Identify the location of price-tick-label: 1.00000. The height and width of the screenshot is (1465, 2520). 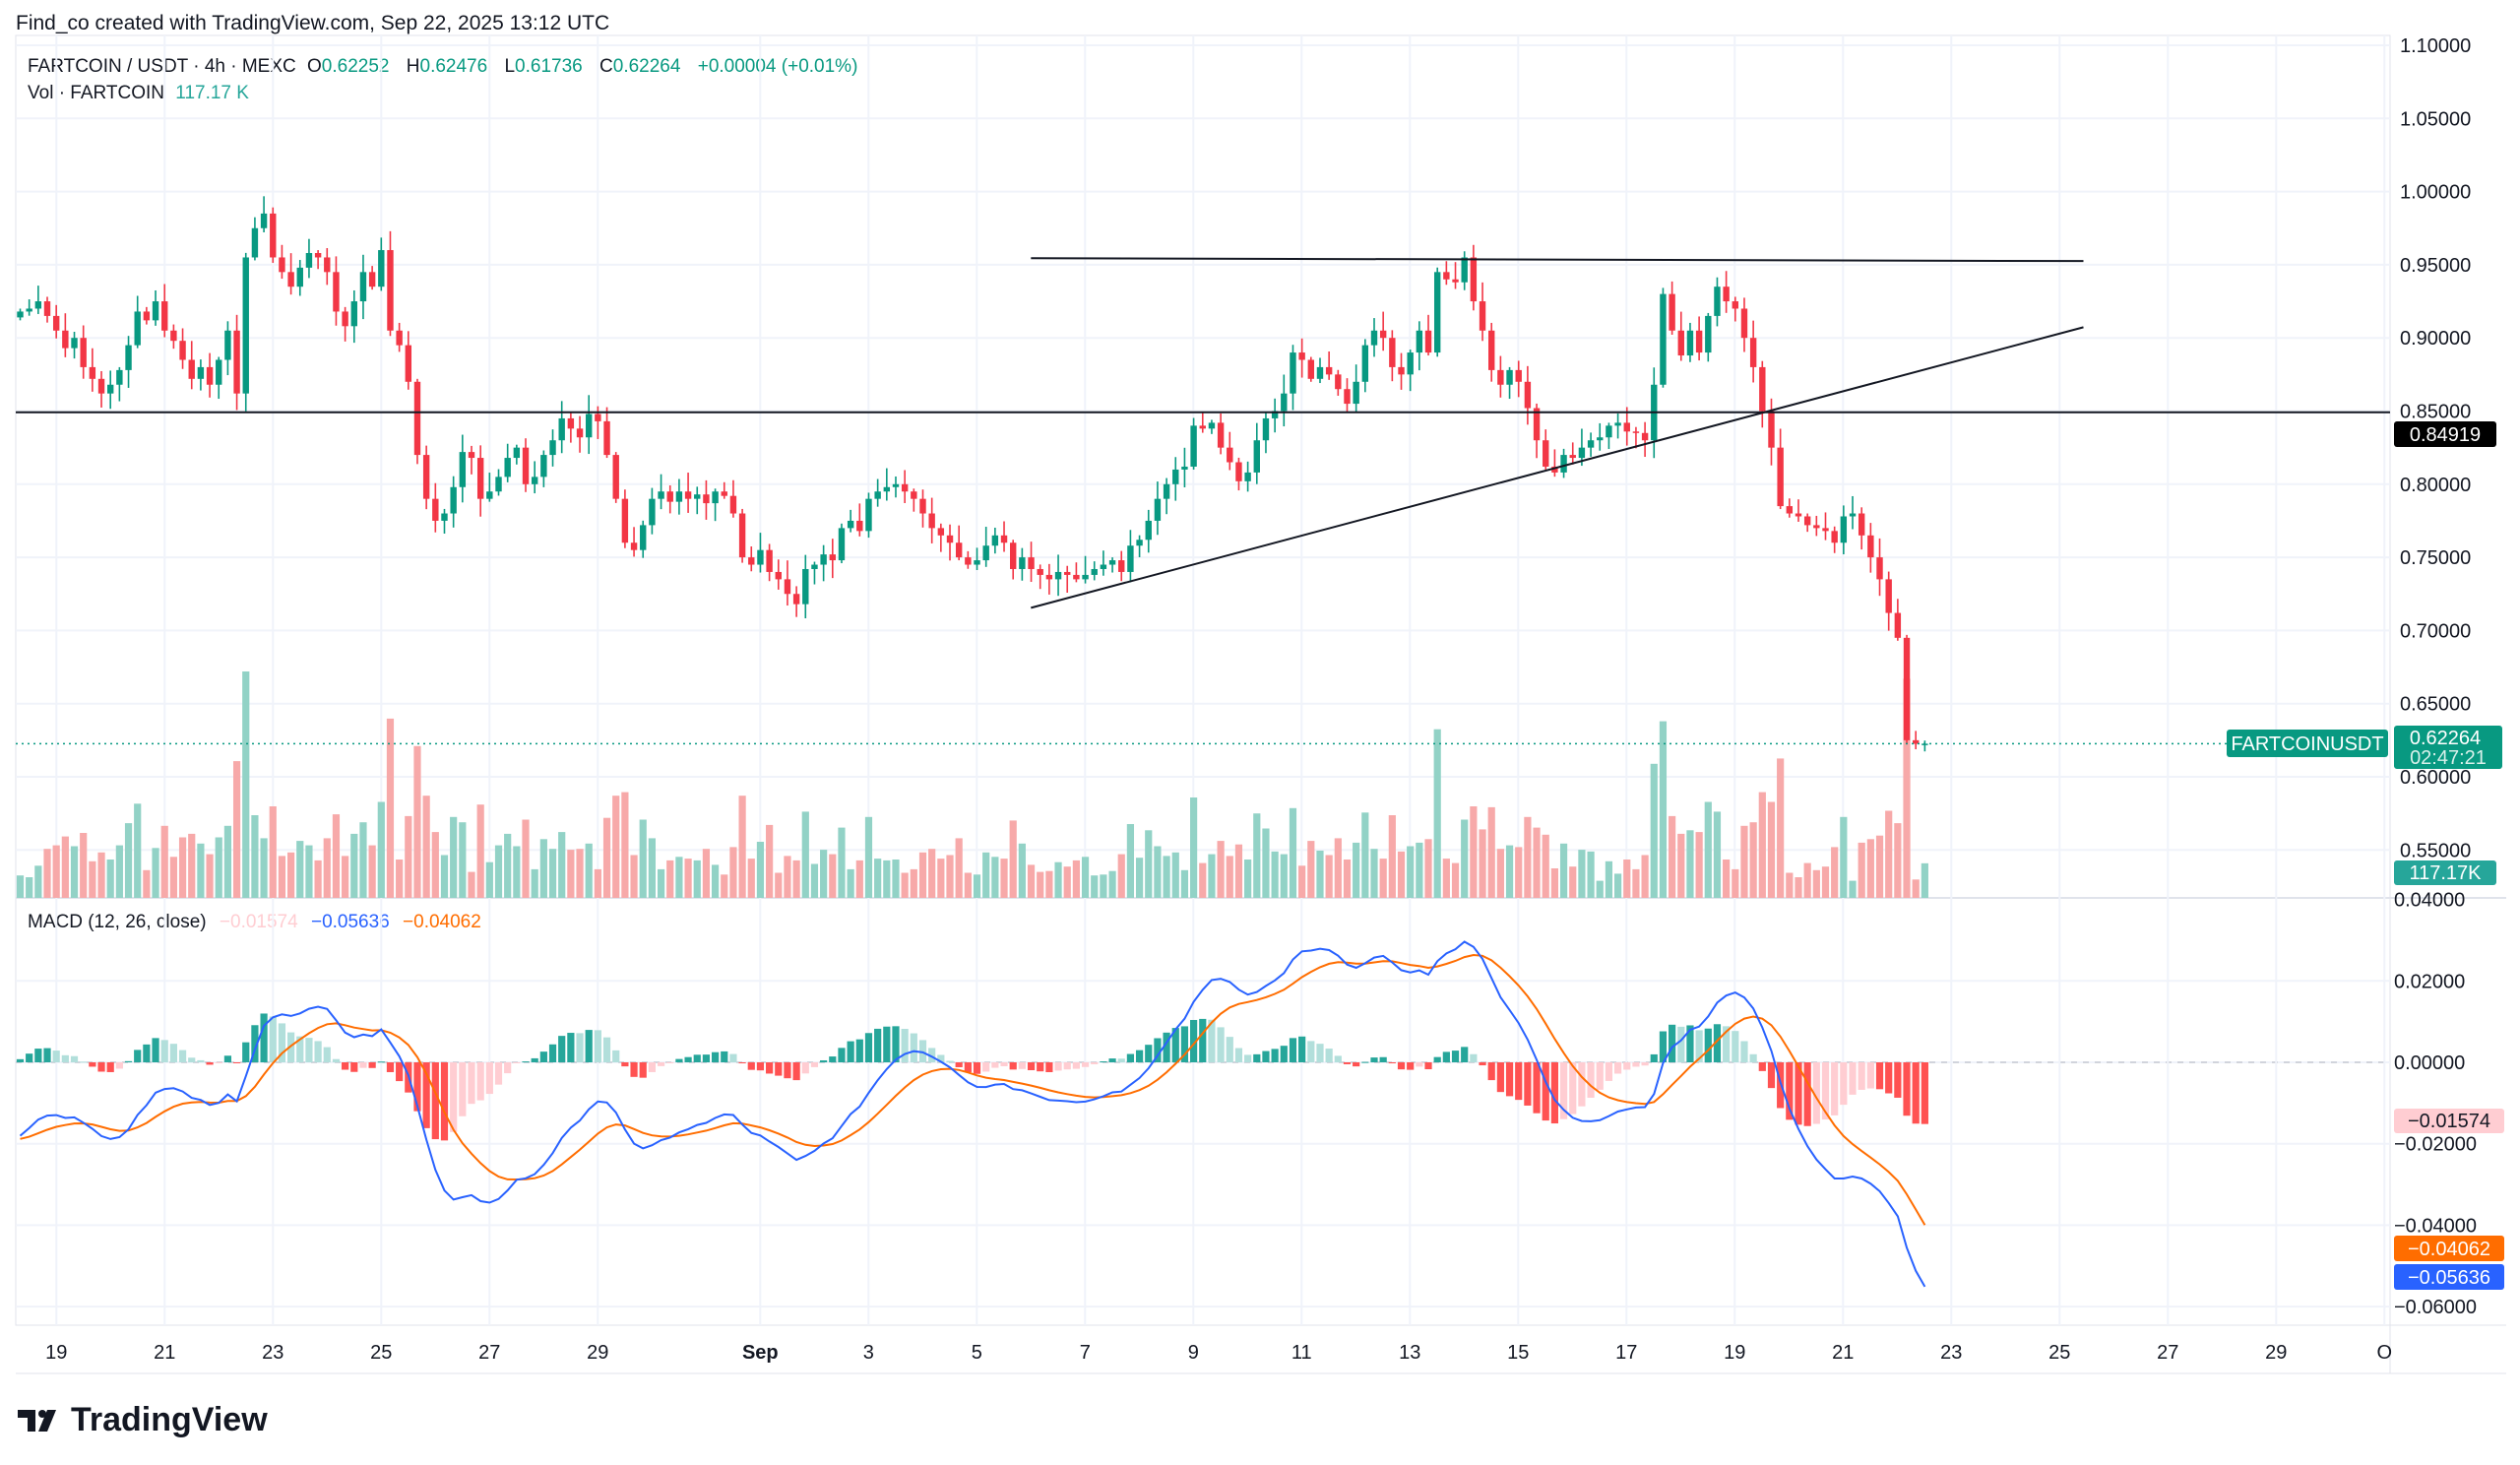
(2435, 193).